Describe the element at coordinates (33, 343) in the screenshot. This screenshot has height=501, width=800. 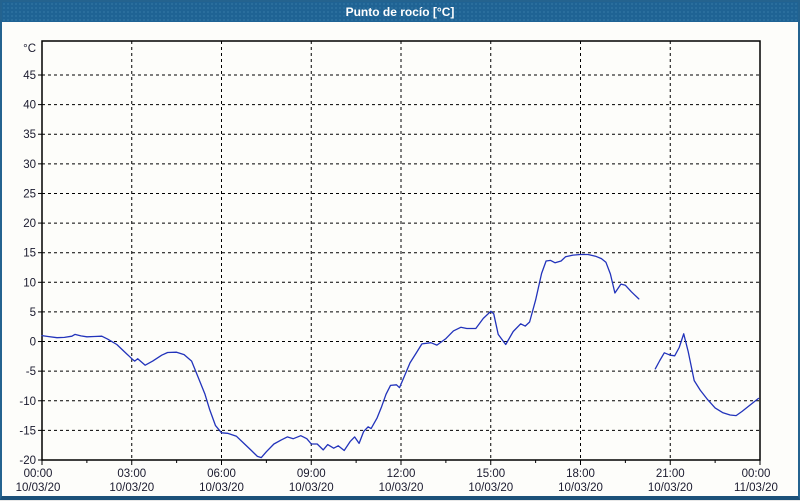
I see `y-tick-label: 0` at that location.